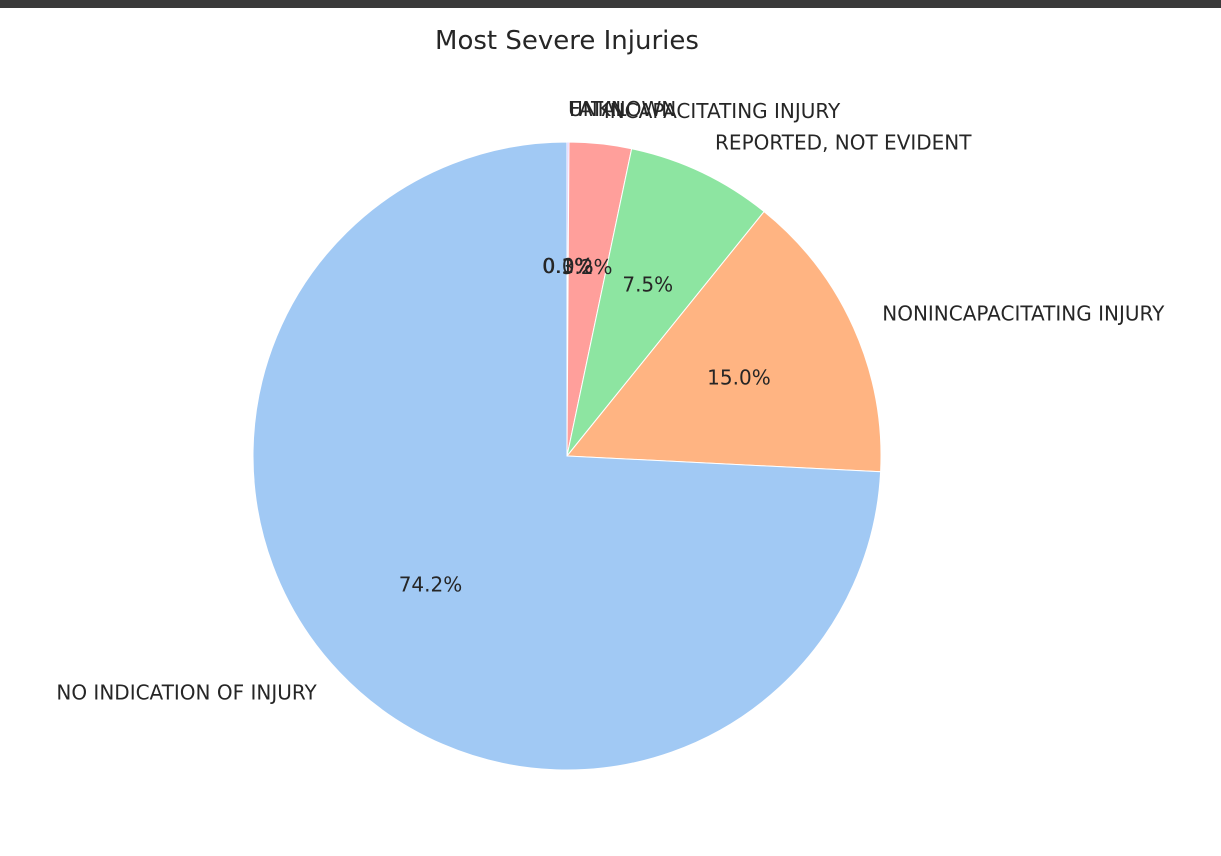 This screenshot has width=1221, height=856. Describe the element at coordinates (567, 41) in the screenshot. I see `chart-title: Most Severe Injuries` at that location.